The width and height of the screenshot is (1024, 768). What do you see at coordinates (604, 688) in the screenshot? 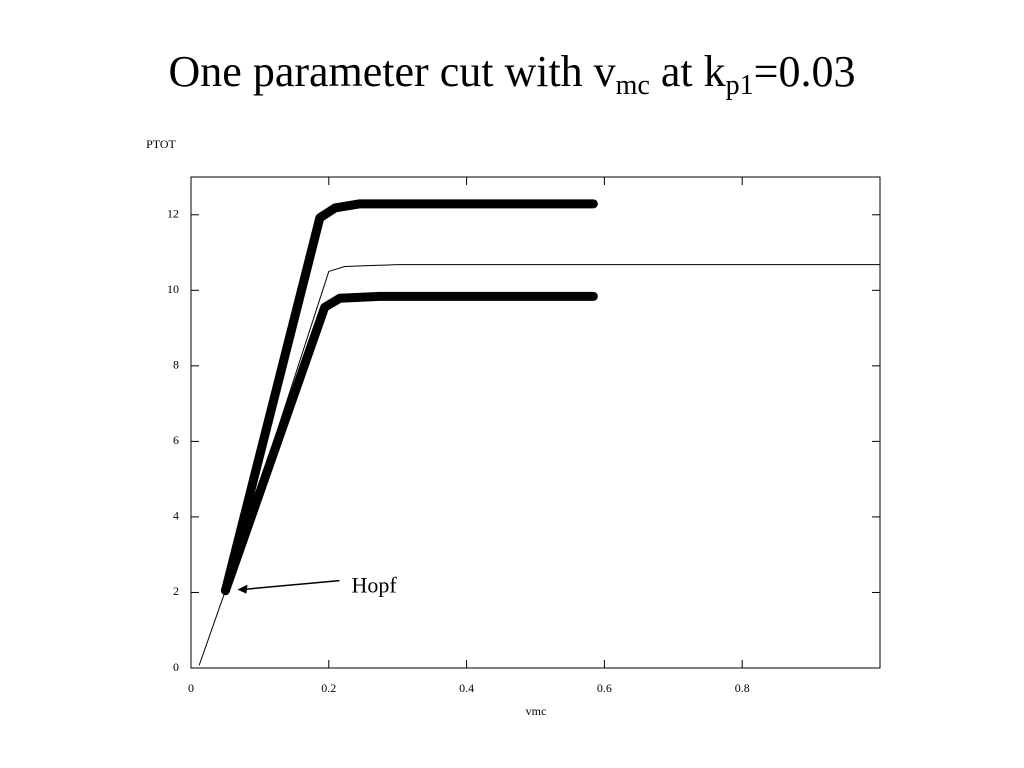
I see `x-tick-label: 0.6` at bounding box center [604, 688].